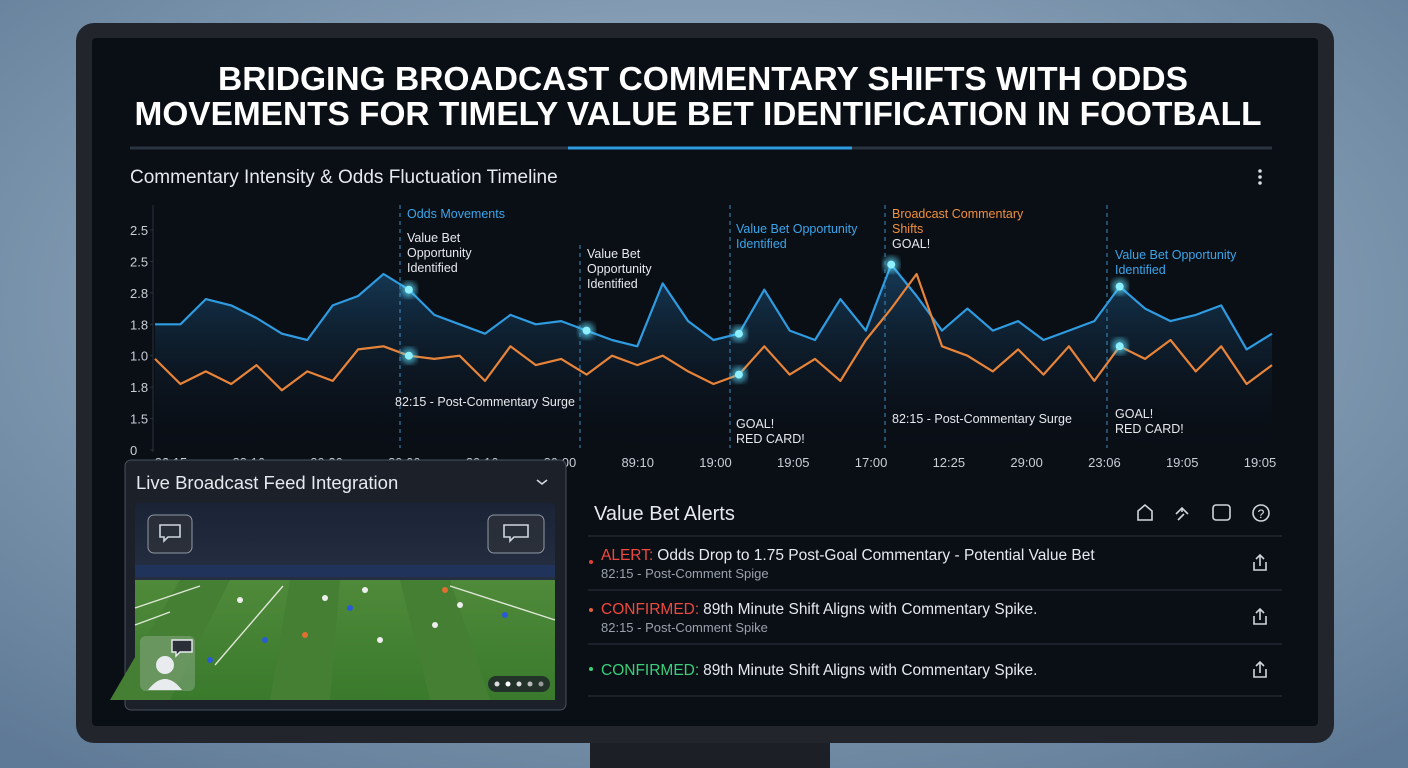 The height and width of the screenshot is (768, 1408). What do you see at coordinates (715, 462) in the screenshot?
I see `x-tick-label: 19:00` at bounding box center [715, 462].